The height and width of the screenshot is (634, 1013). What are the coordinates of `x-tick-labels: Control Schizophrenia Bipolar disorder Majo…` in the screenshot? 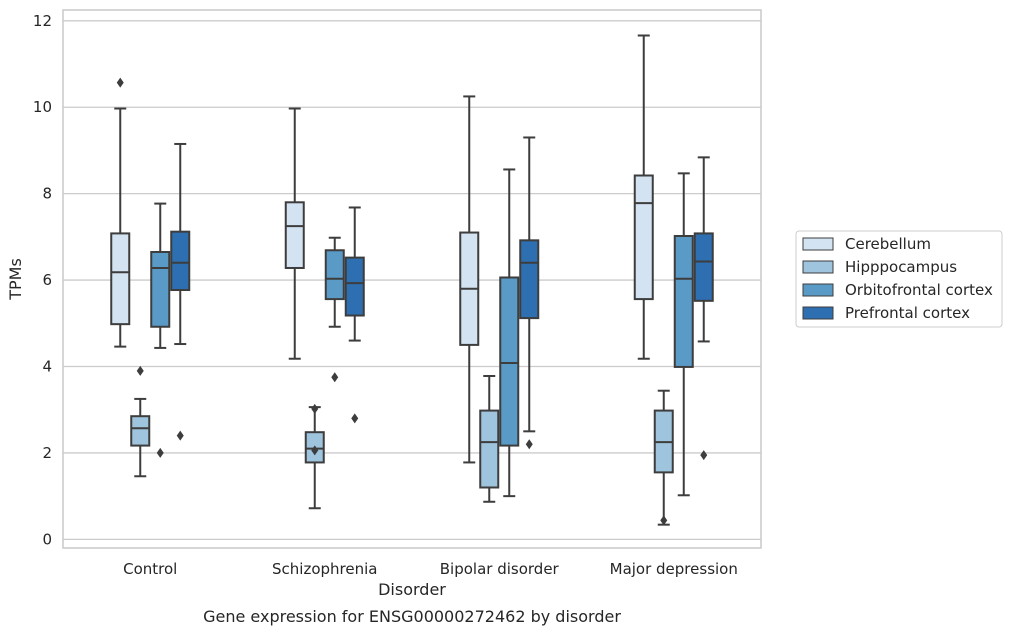 It's located at (430, 569).